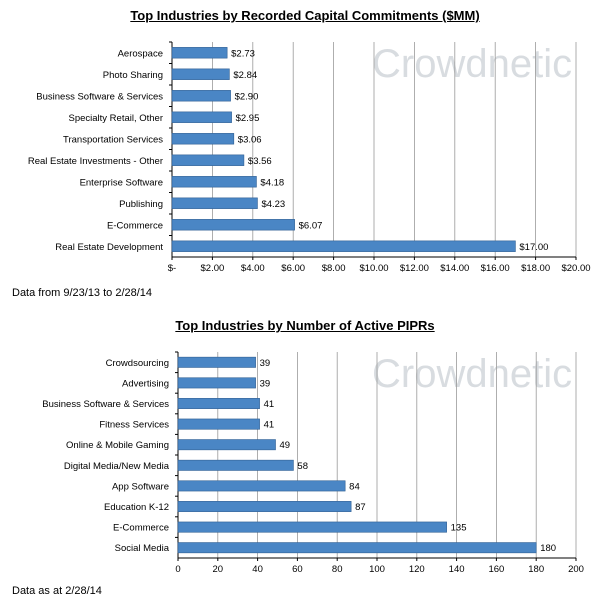 The image size is (610, 608). I want to click on category-label: Real Estate Development, so click(109, 247).